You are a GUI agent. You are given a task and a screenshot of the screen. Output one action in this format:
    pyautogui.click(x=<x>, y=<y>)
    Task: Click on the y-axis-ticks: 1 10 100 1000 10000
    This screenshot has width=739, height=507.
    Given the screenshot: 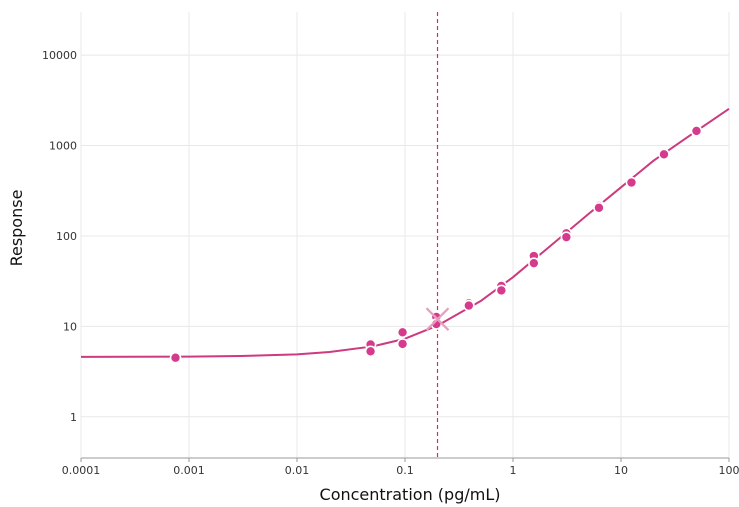 What is the action you would take?
    pyautogui.click(x=59, y=236)
    